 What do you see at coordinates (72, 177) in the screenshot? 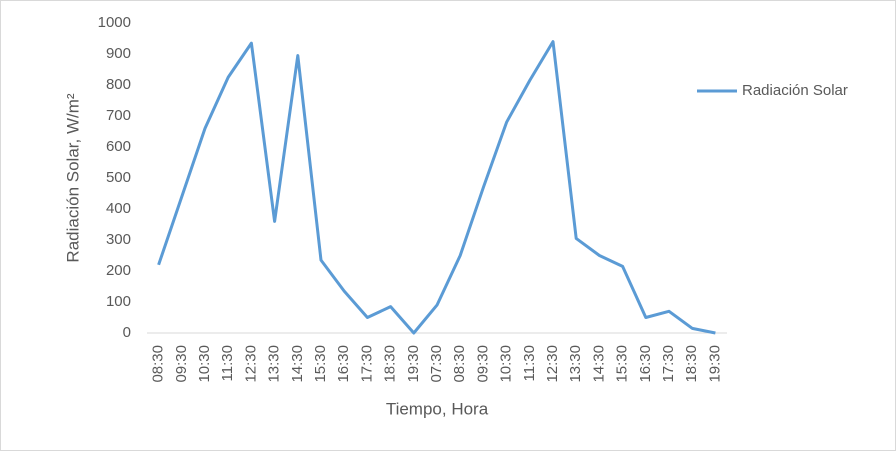
I see `y-axis-title: Radiación Solar, W/m²` at bounding box center [72, 177].